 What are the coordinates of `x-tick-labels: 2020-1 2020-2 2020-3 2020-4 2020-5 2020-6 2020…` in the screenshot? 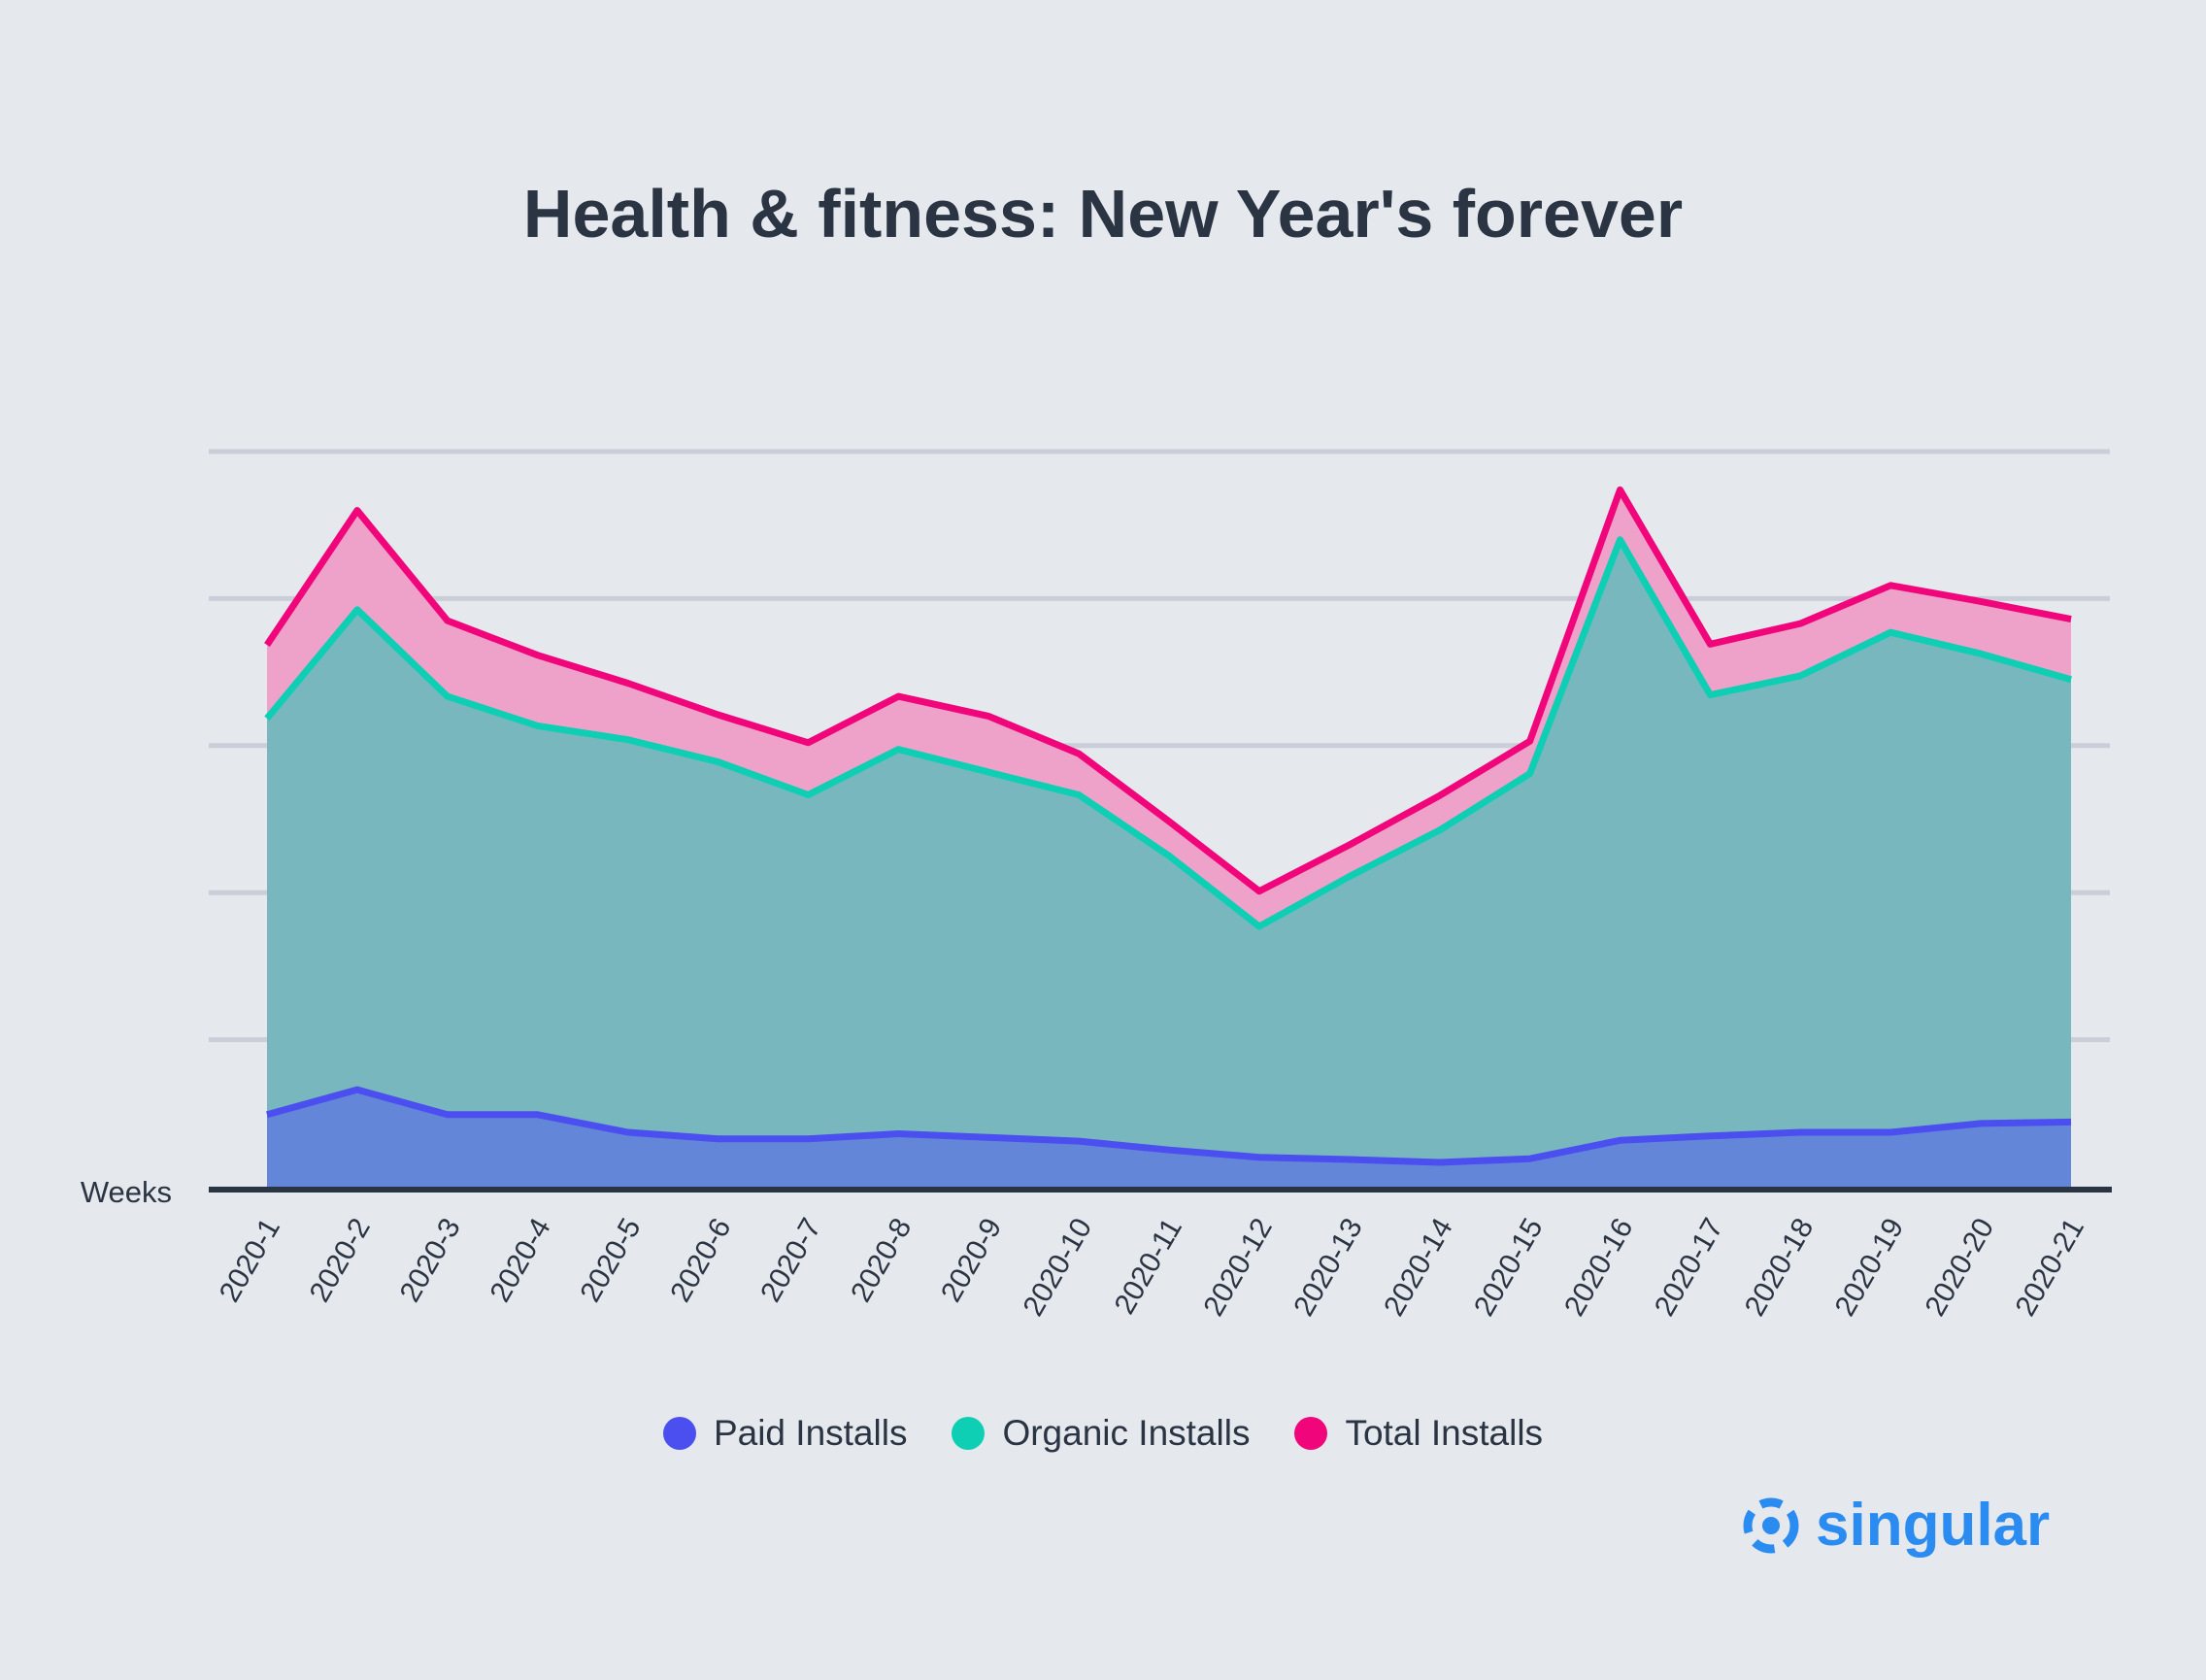 It's located at (1152, 1267).